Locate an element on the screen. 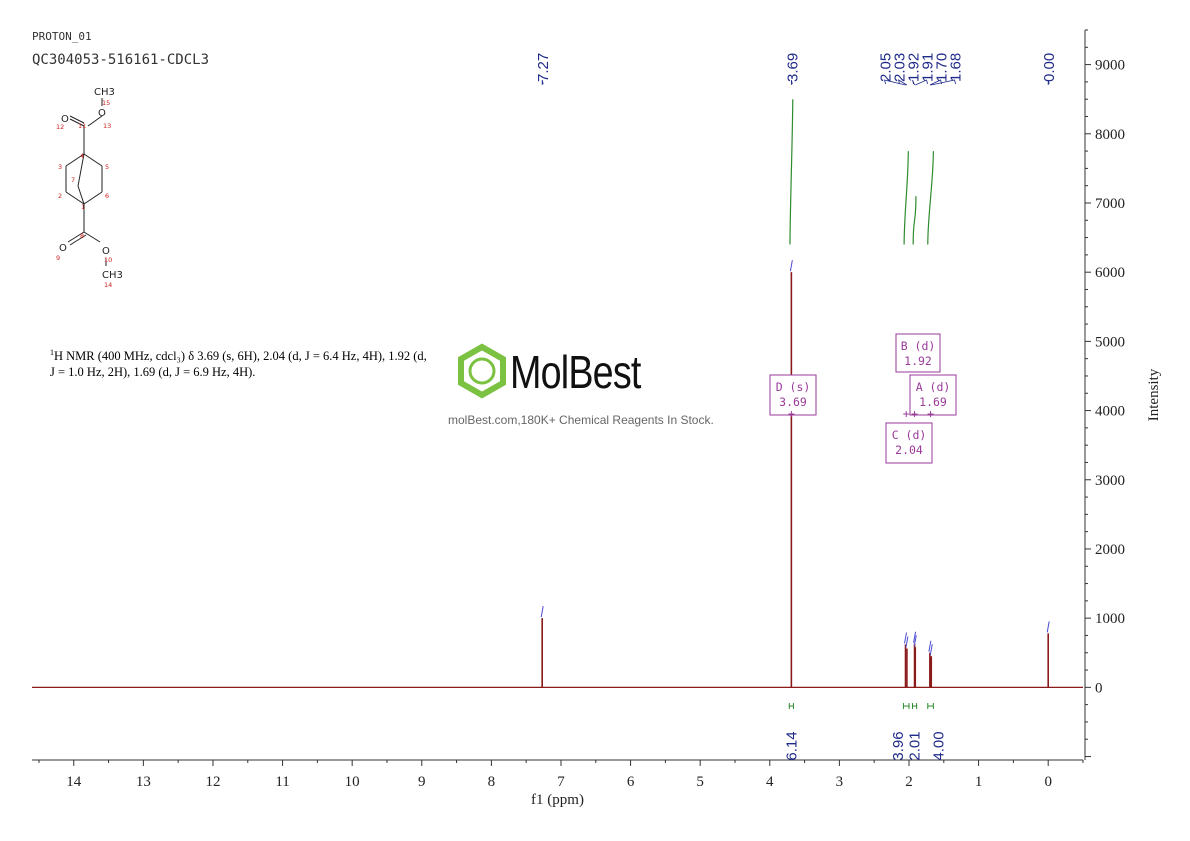 The image size is (1190, 841). group-label-ch3-top: CH3 is located at coordinates (104, 92).